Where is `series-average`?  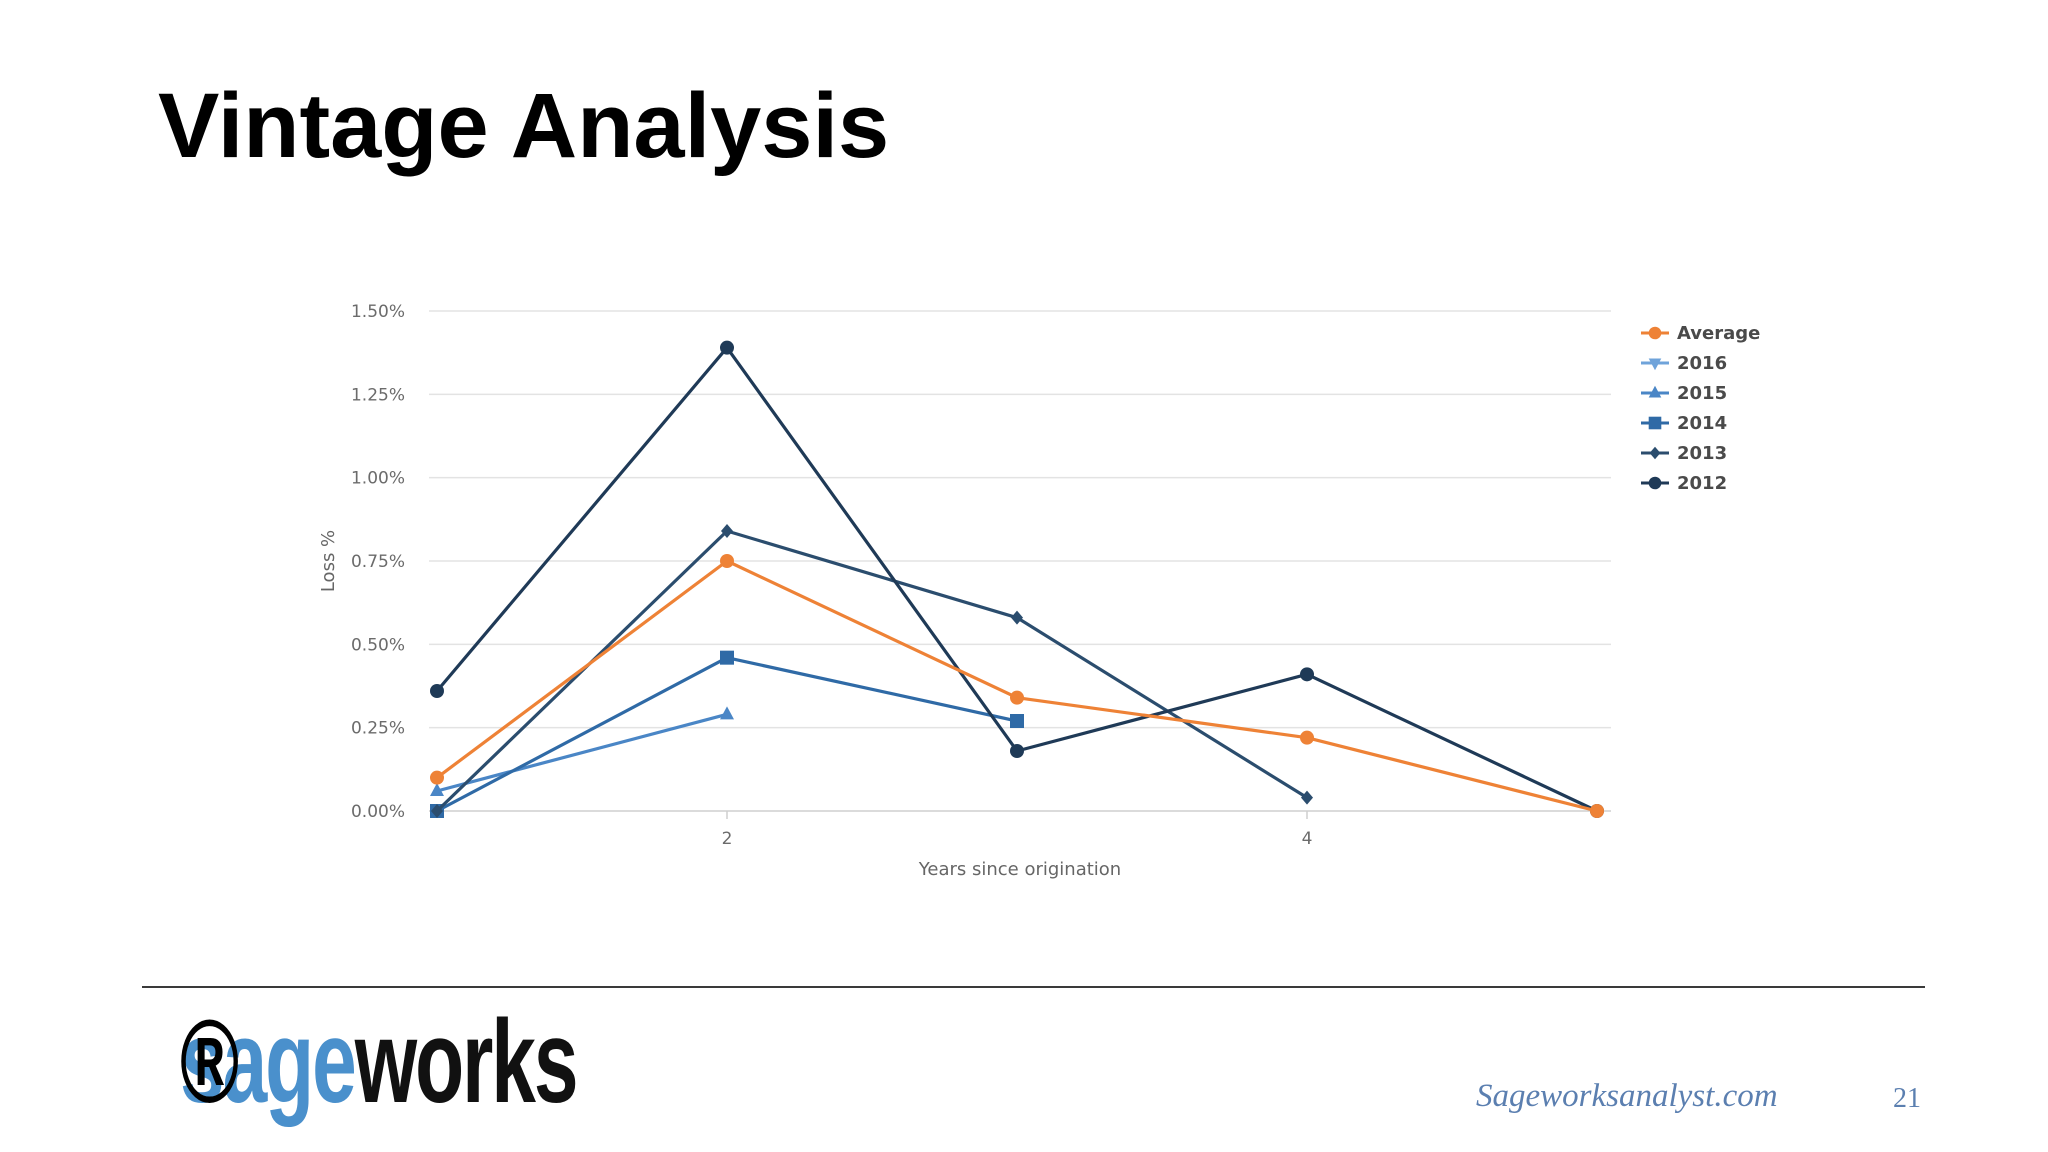 series-average is located at coordinates (1017, 686).